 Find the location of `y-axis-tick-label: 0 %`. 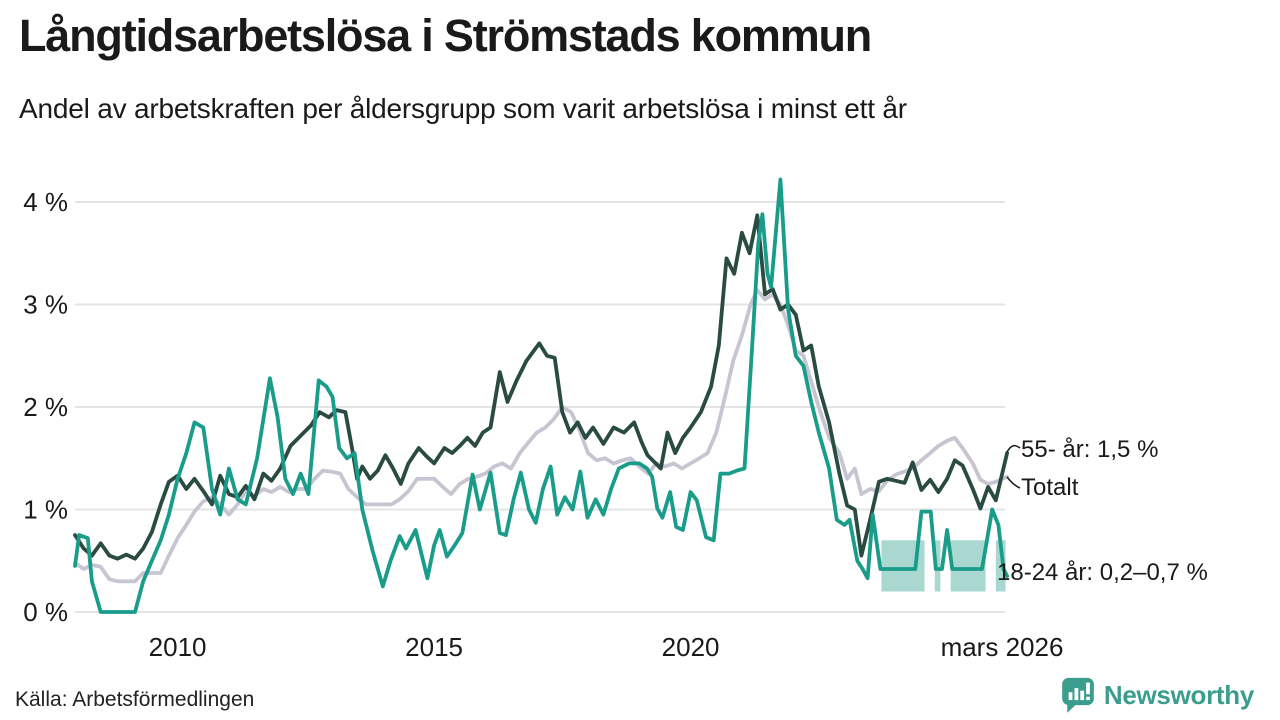

y-axis-tick-label: 0 % is located at coordinates (45, 612).